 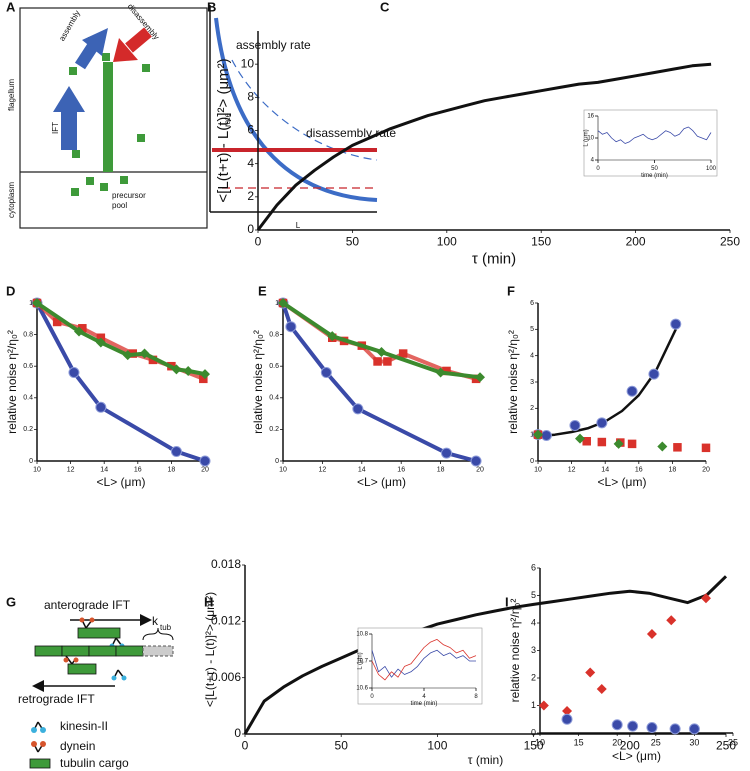 I want to click on arrow, so click(x=38, y=686).